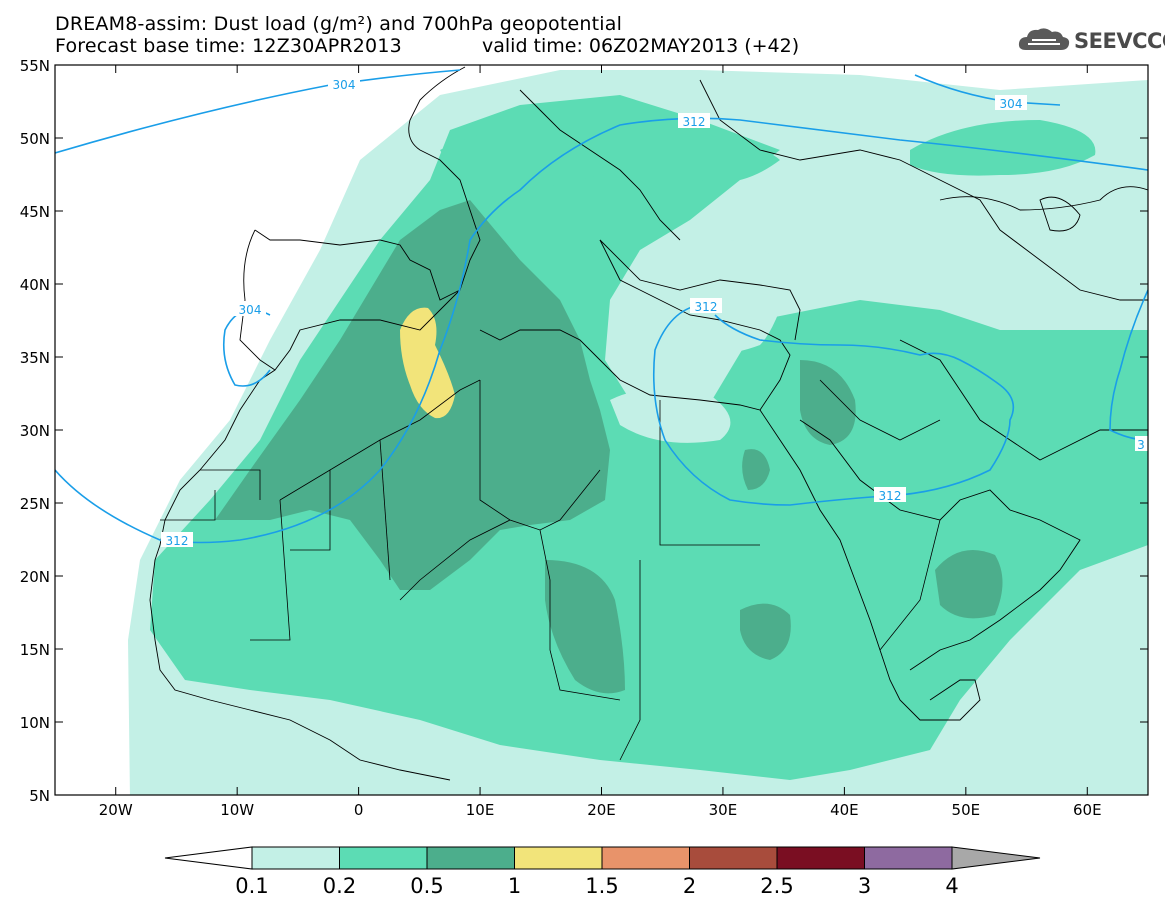 Image resolution: width=1165 pixels, height=907 pixels. What do you see at coordinates (35, 139) in the screenshot?
I see `lat-tick-label: 50N` at bounding box center [35, 139].